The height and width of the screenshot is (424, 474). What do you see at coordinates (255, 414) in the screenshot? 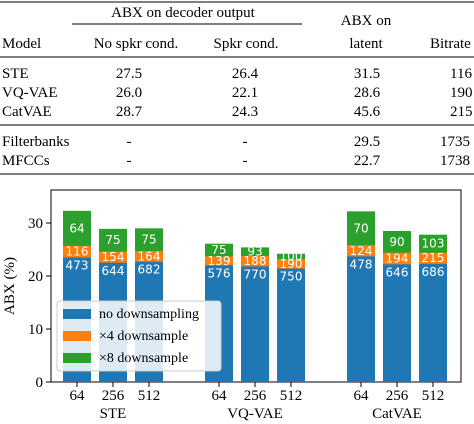
I see `group-label: VQ-VAE` at bounding box center [255, 414].